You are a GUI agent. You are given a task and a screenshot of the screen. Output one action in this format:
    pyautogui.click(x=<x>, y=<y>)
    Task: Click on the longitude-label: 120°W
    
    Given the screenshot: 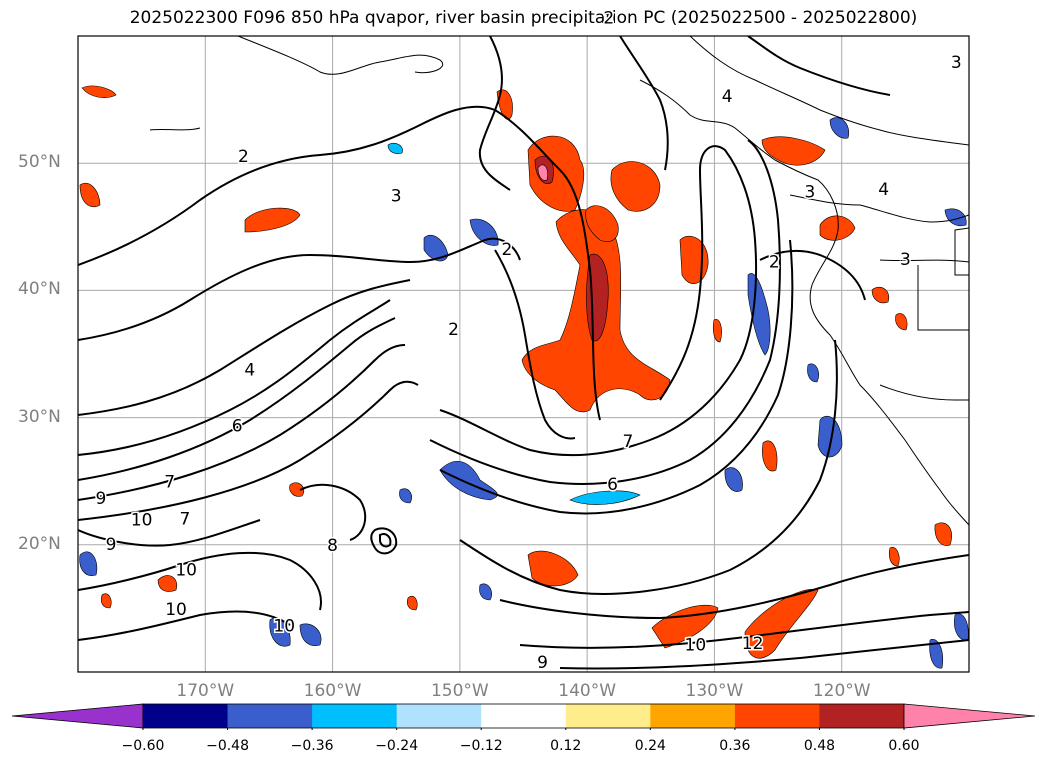 What is the action you would take?
    pyautogui.click(x=841, y=691)
    